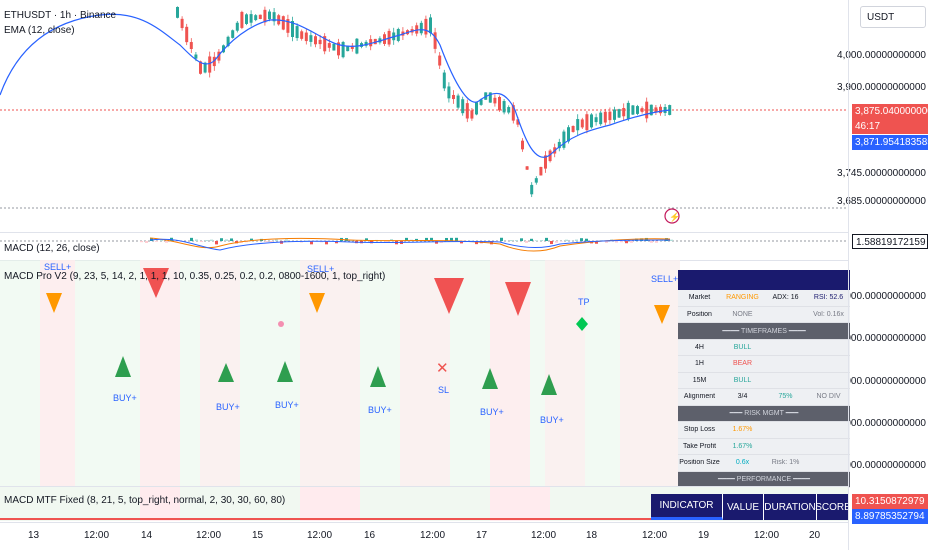  I want to click on countdown-tag: 46:17, so click(890, 126).